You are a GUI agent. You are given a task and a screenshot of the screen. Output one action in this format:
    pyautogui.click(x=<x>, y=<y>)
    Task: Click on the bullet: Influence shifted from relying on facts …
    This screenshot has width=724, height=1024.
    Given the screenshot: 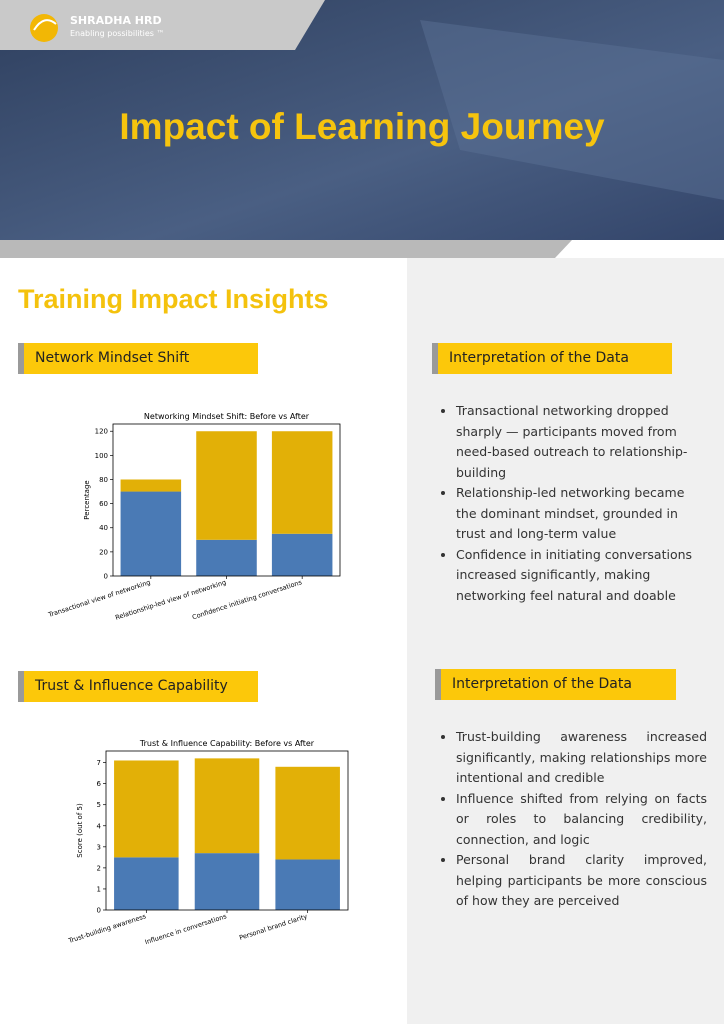 What is the action you would take?
    pyautogui.click(x=581, y=820)
    